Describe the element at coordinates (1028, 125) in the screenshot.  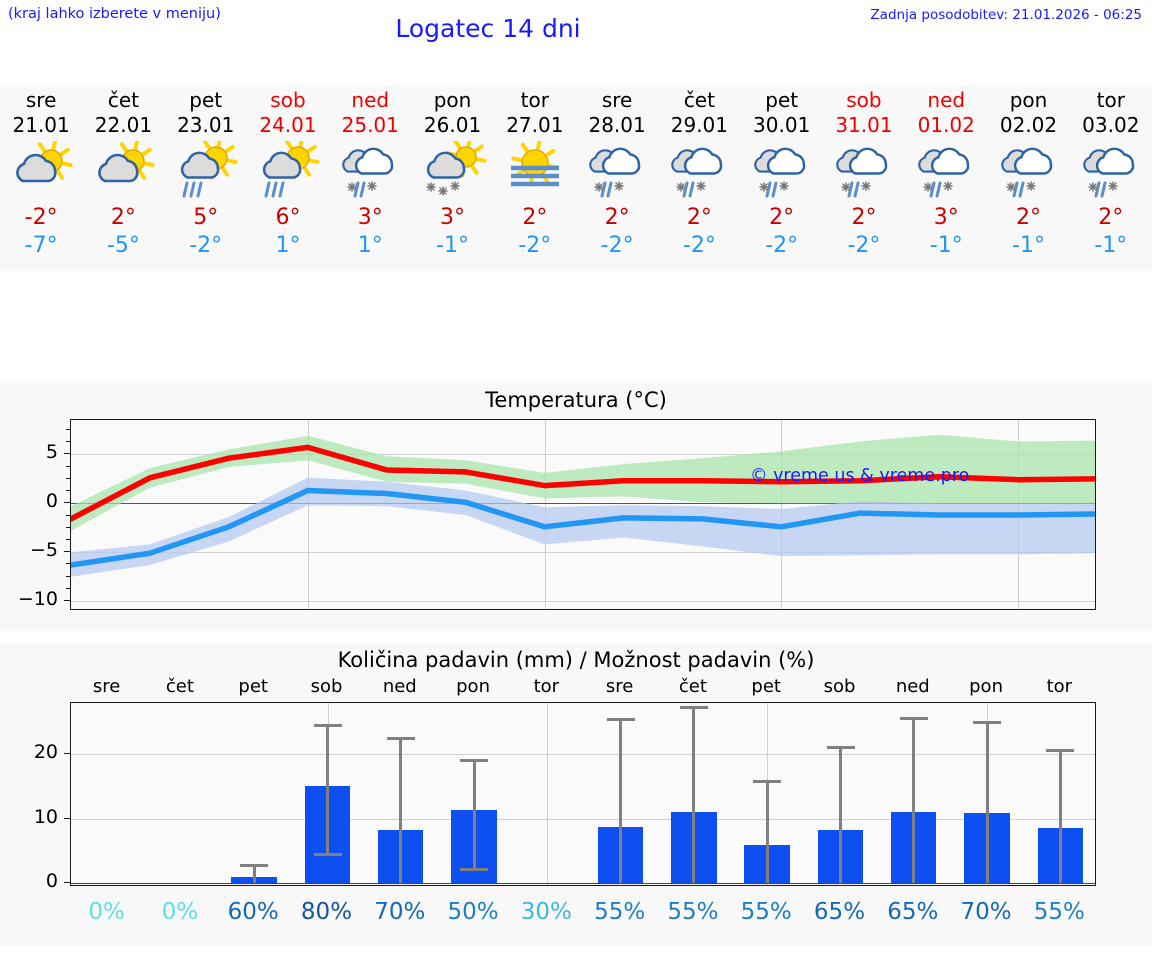
I see `day-date-label: 02.02` at that location.